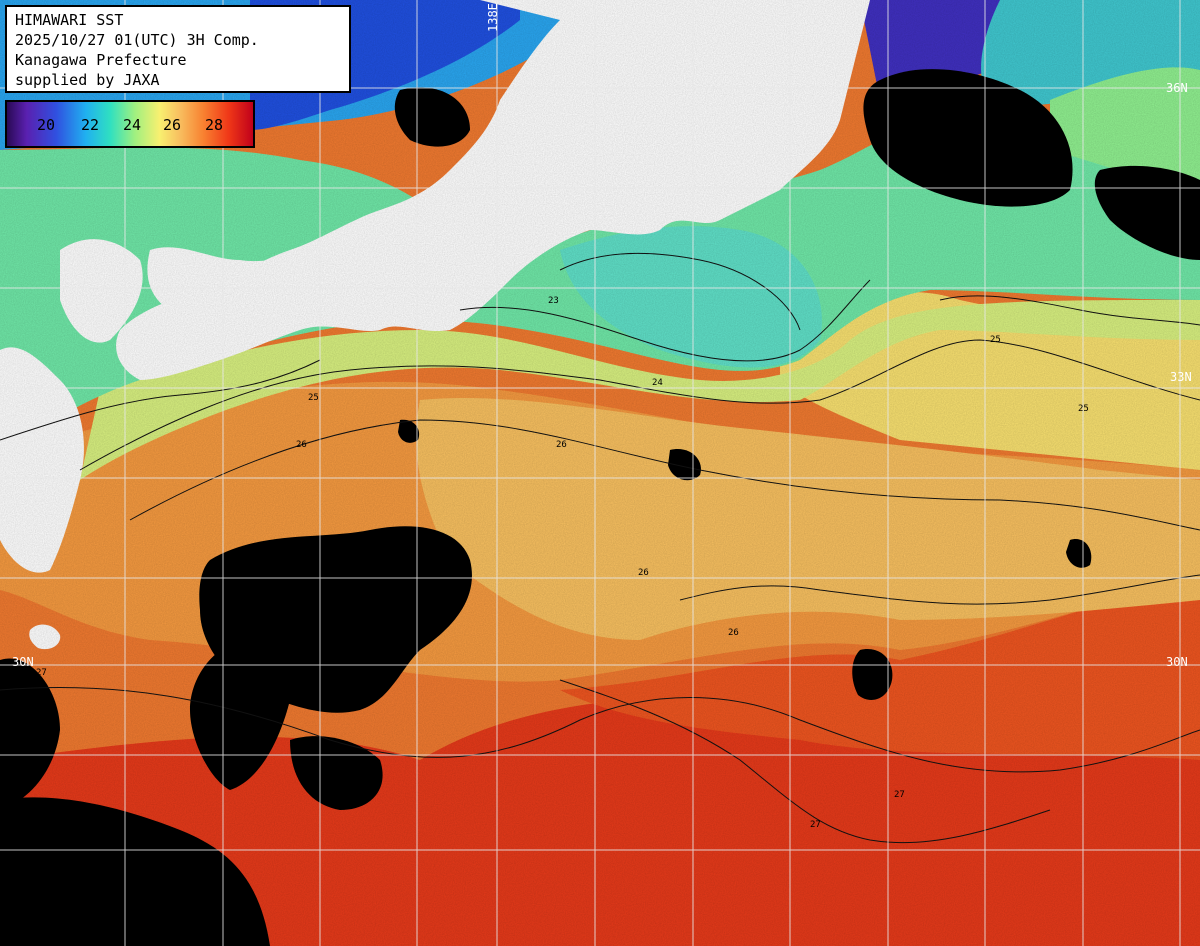  I want to click on lon-label-138e: 138E, so click(493, 17).